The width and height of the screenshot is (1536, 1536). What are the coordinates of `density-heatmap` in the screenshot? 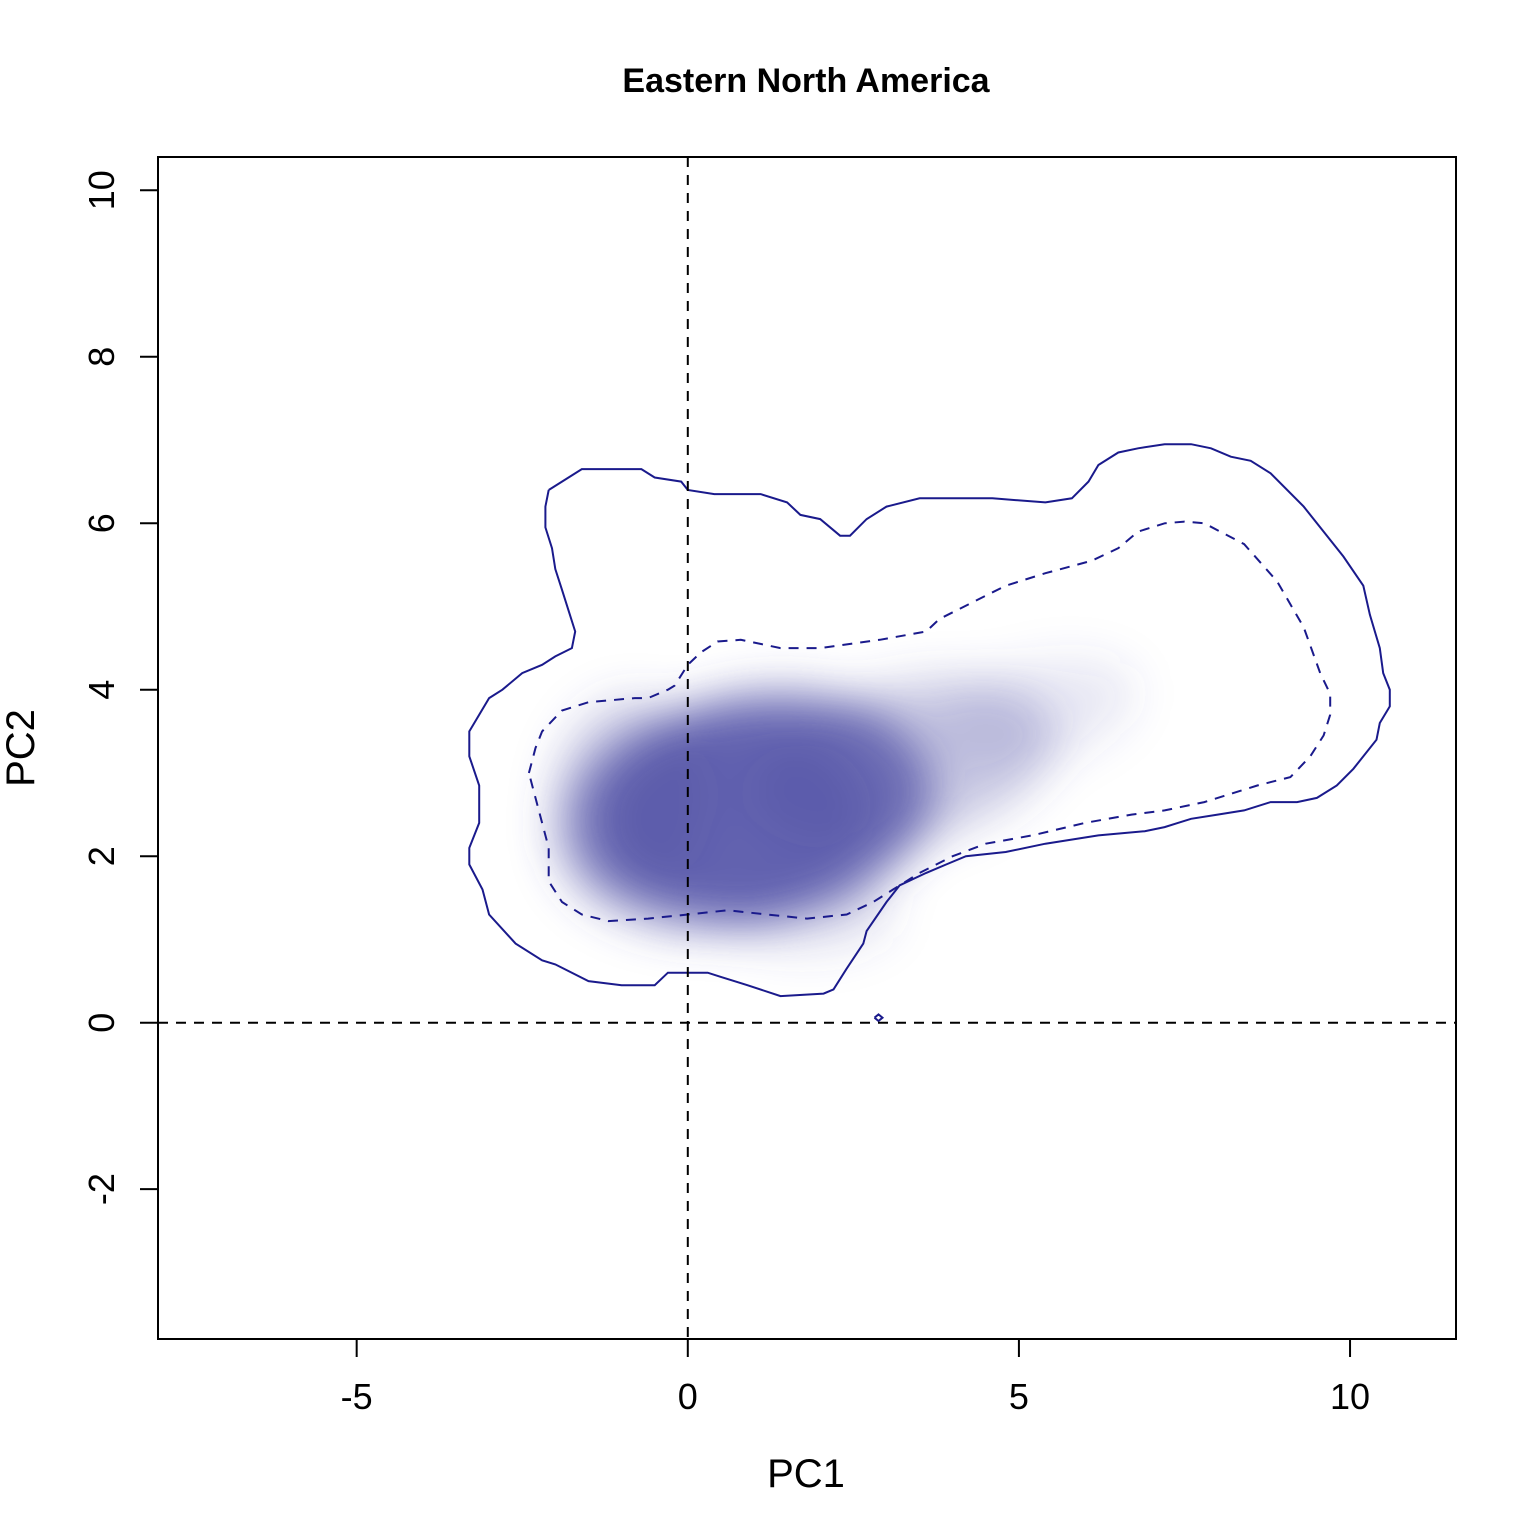 It's located at (845, 805).